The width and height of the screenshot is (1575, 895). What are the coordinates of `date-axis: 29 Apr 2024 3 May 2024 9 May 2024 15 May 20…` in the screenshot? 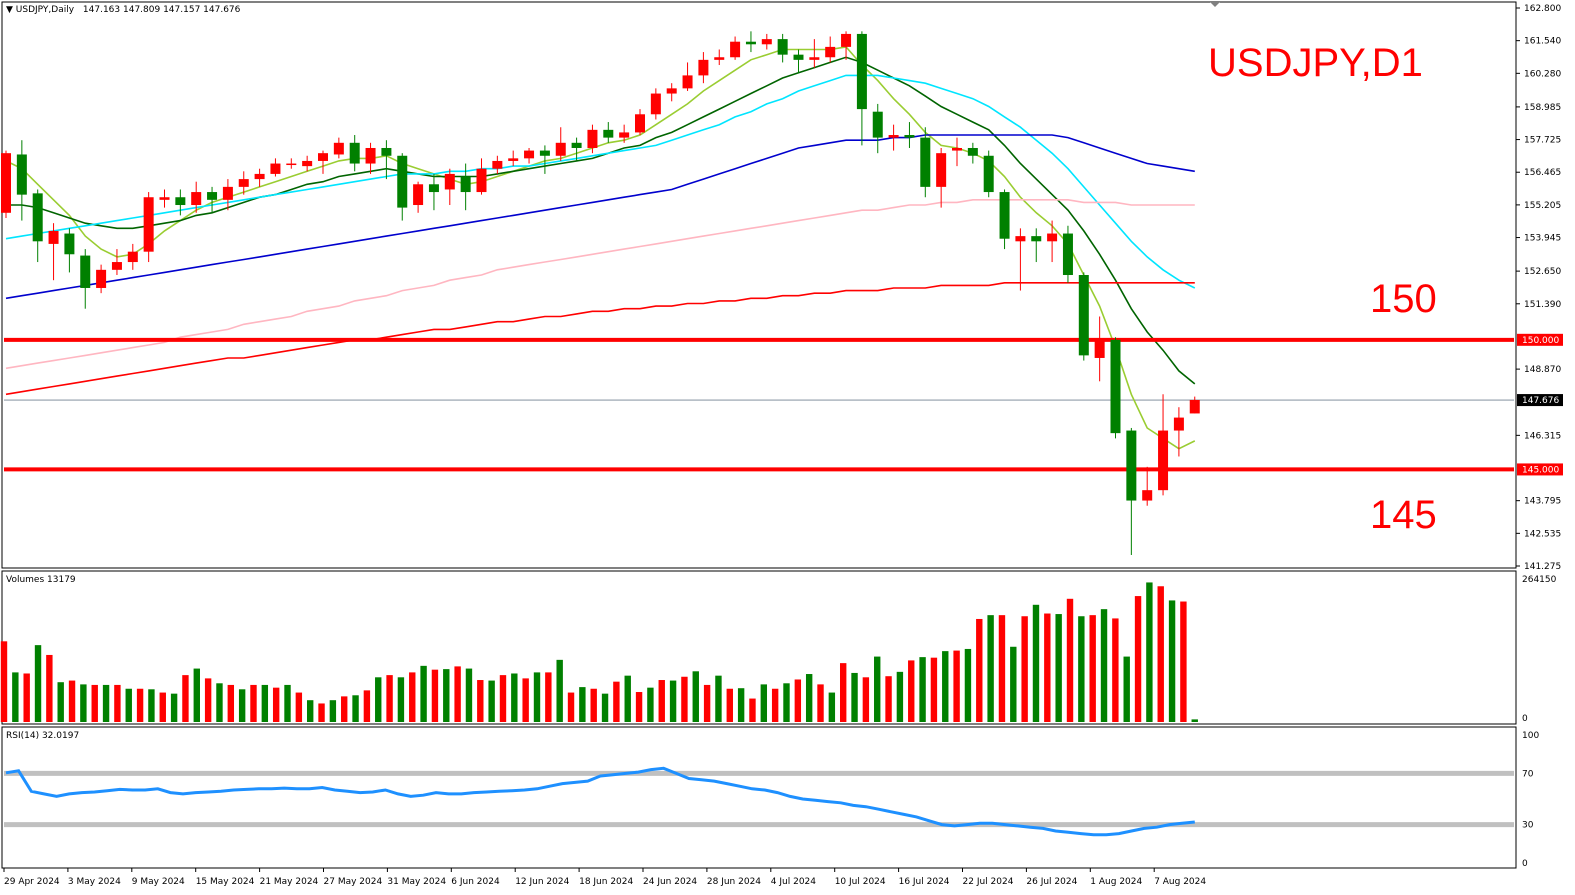 It's located at (604, 877).